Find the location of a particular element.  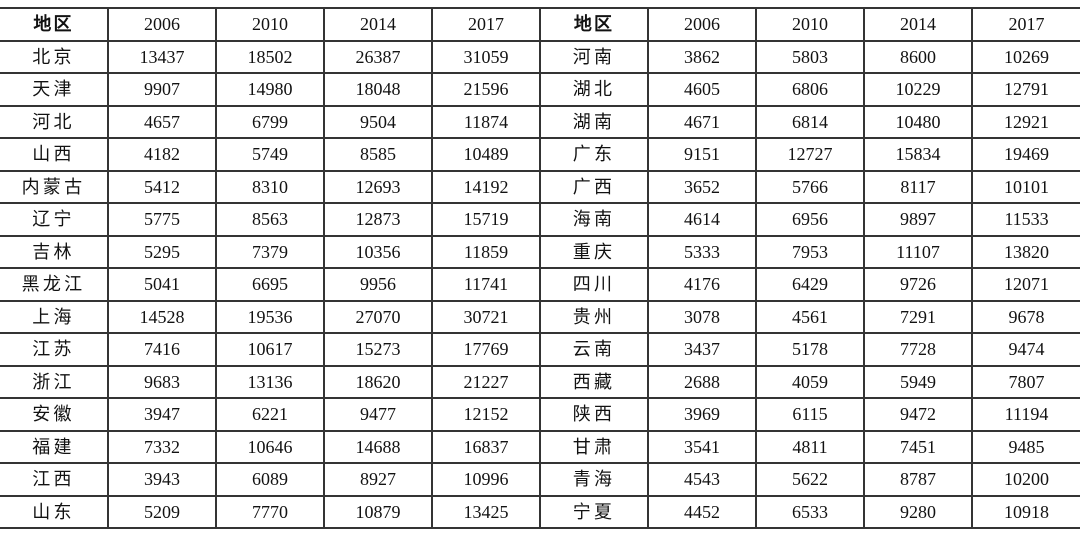

value-cell: 5295 is located at coordinates (161, 251).